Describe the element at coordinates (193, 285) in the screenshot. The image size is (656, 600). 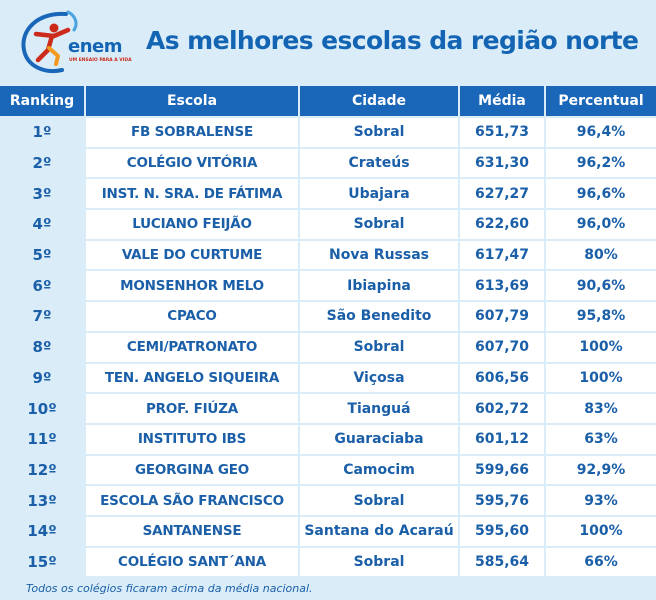
I see `school-cell: MONSENHOR MELO` at that location.